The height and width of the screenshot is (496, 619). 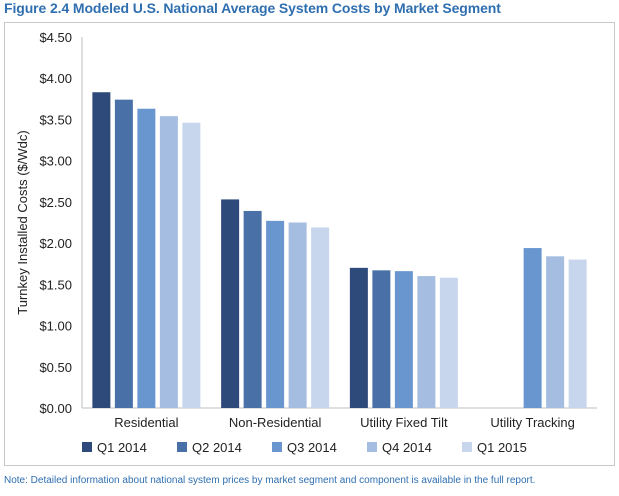 What do you see at coordinates (404, 422) in the screenshot?
I see `category-label: Utility Fixed Tilt` at bounding box center [404, 422].